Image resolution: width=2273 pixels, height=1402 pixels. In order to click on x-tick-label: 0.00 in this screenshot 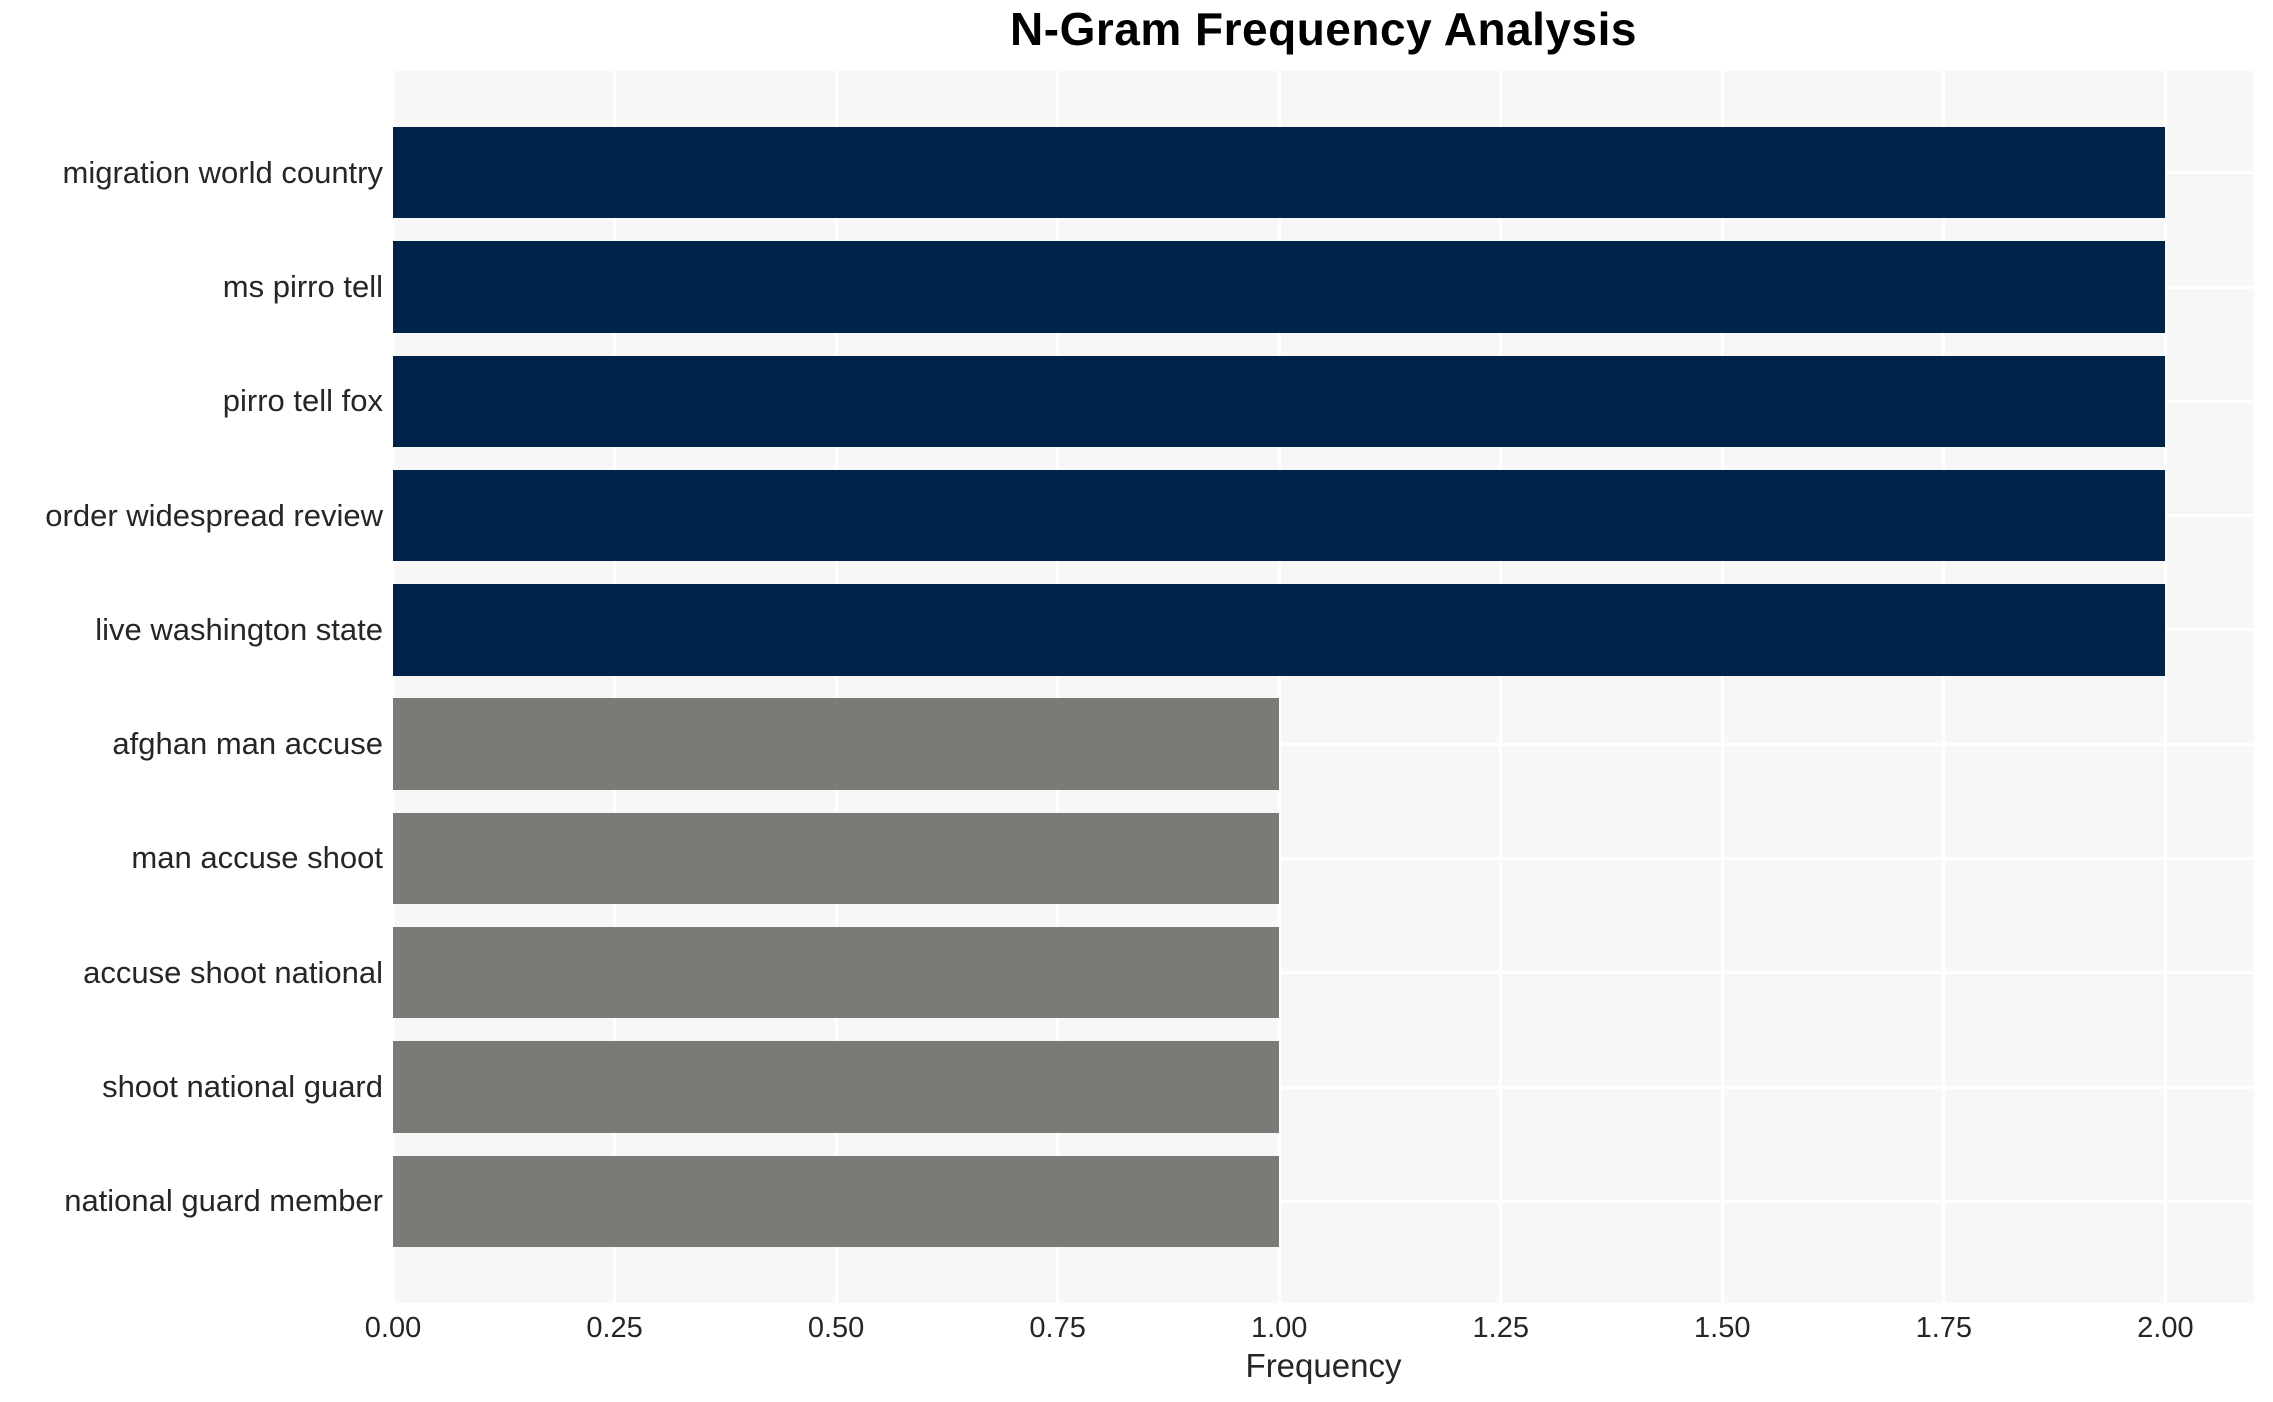, I will do `click(393, 1328)`.